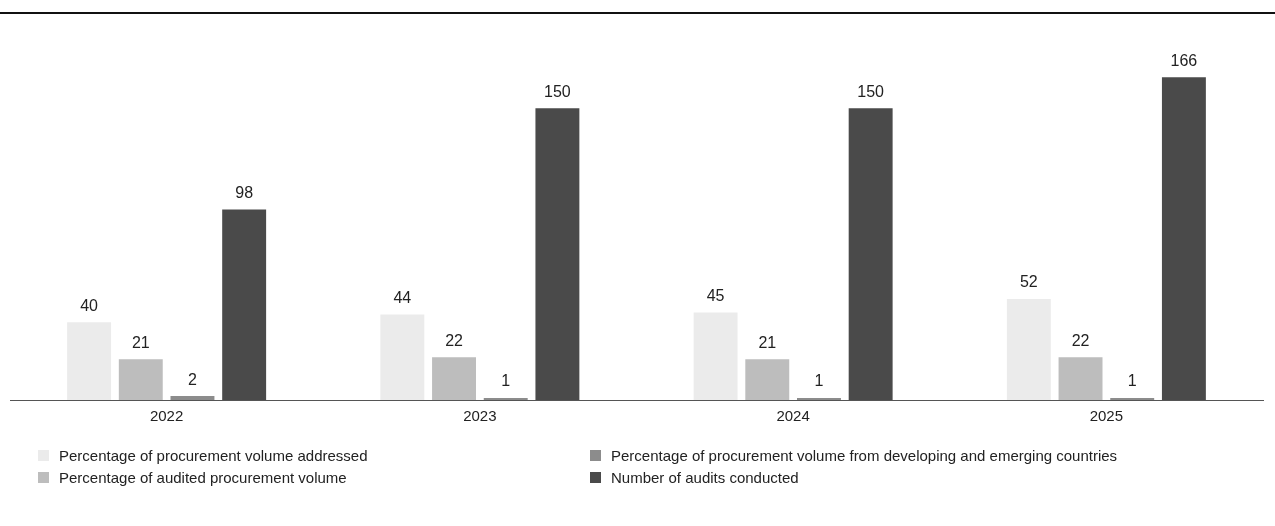  What do you see at coordinates (793, 416) in the screenshot?
I see `x-tick-label: 2024` at bounding box center [793, 416].